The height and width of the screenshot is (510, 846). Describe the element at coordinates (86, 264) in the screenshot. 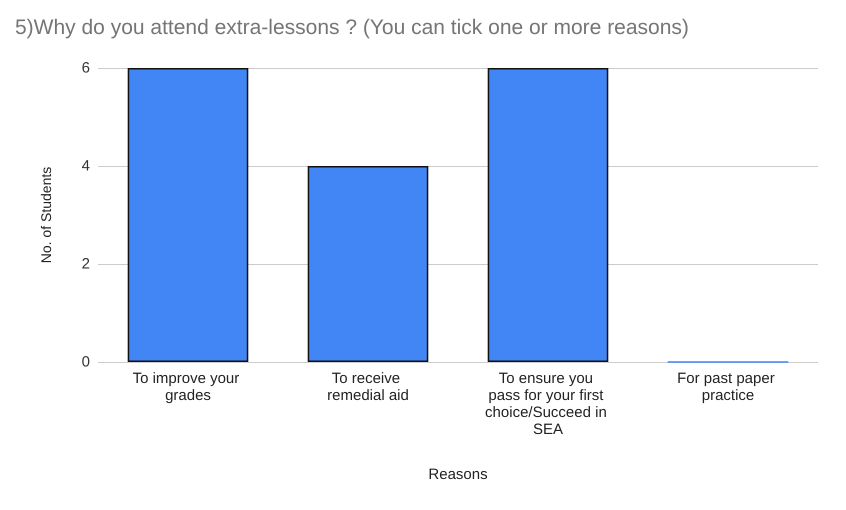

I see `y-tick-label: 2` at that location.